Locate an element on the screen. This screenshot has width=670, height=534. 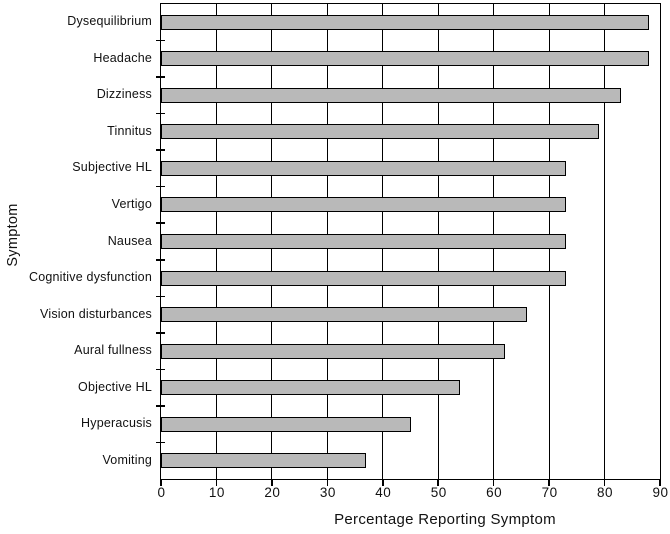
category-label: Cognitive dysfunction is located at coordinates (90, 277).